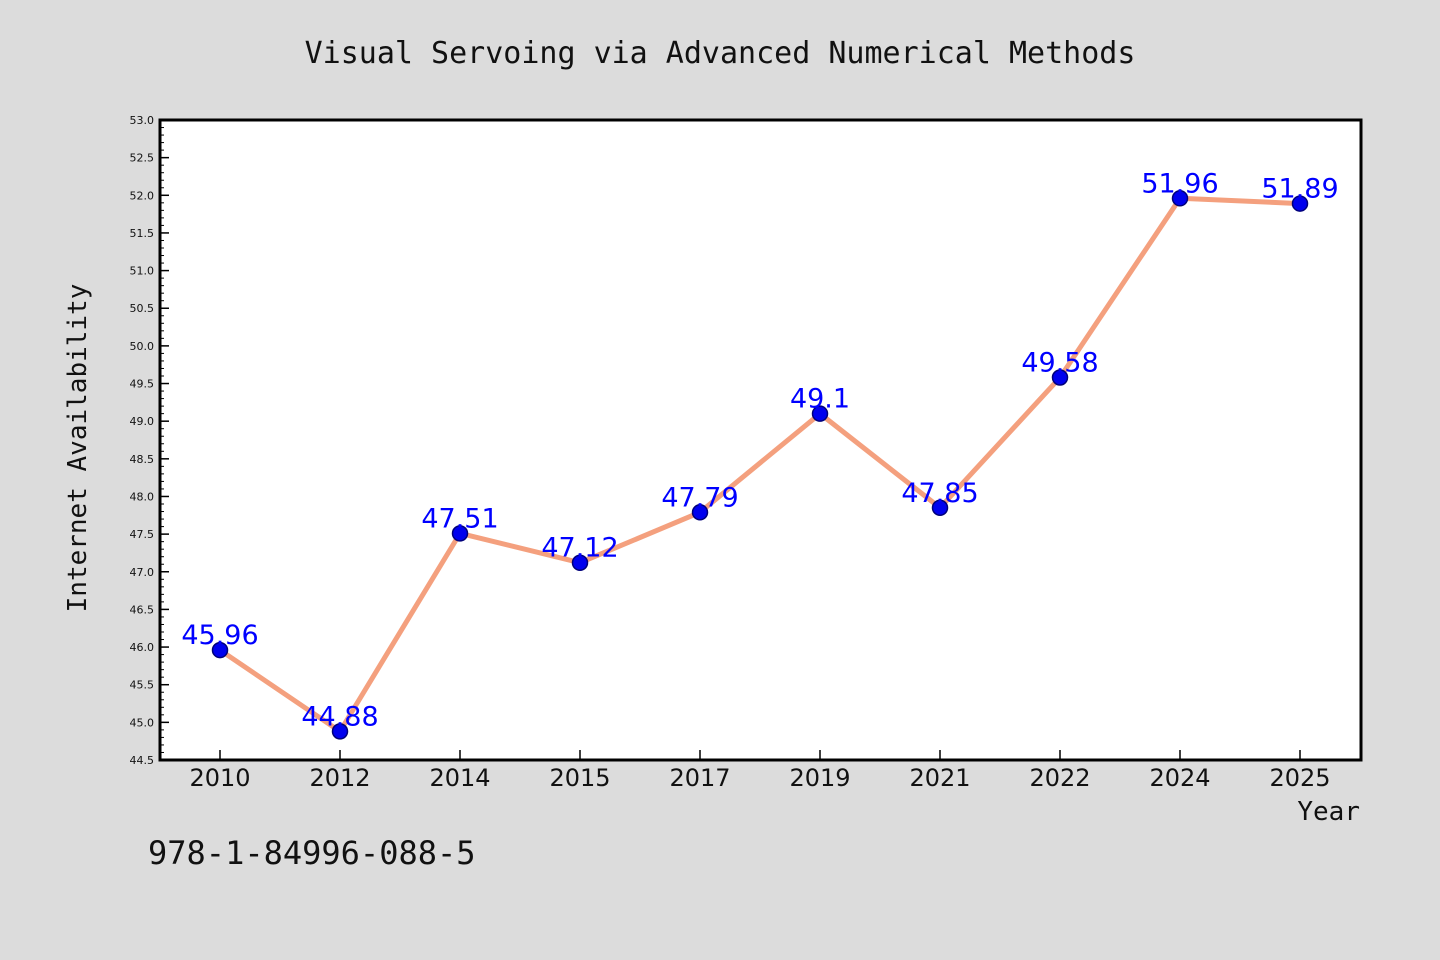  I want to click on y-tick-label: 45.5, so click(142, 685).